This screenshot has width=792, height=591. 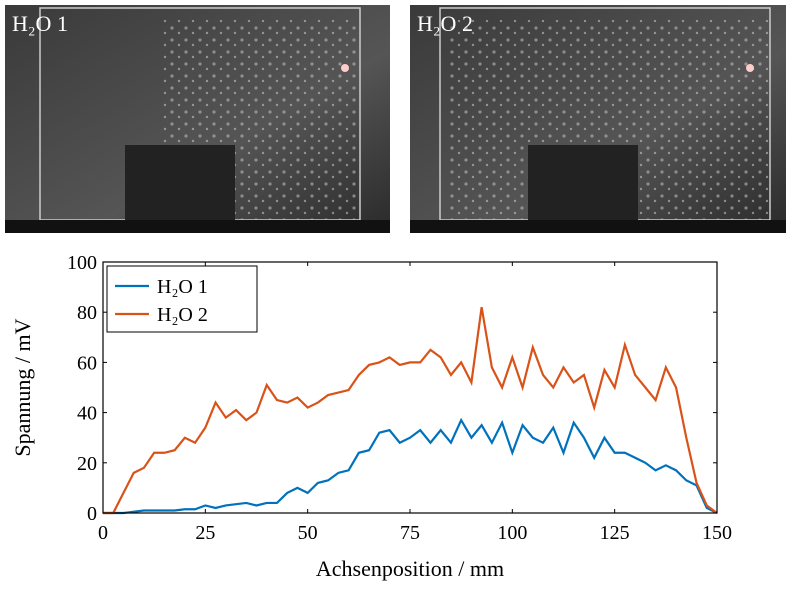 I want to click on legend-label: H₂O 2, so click(x=182, y=315).